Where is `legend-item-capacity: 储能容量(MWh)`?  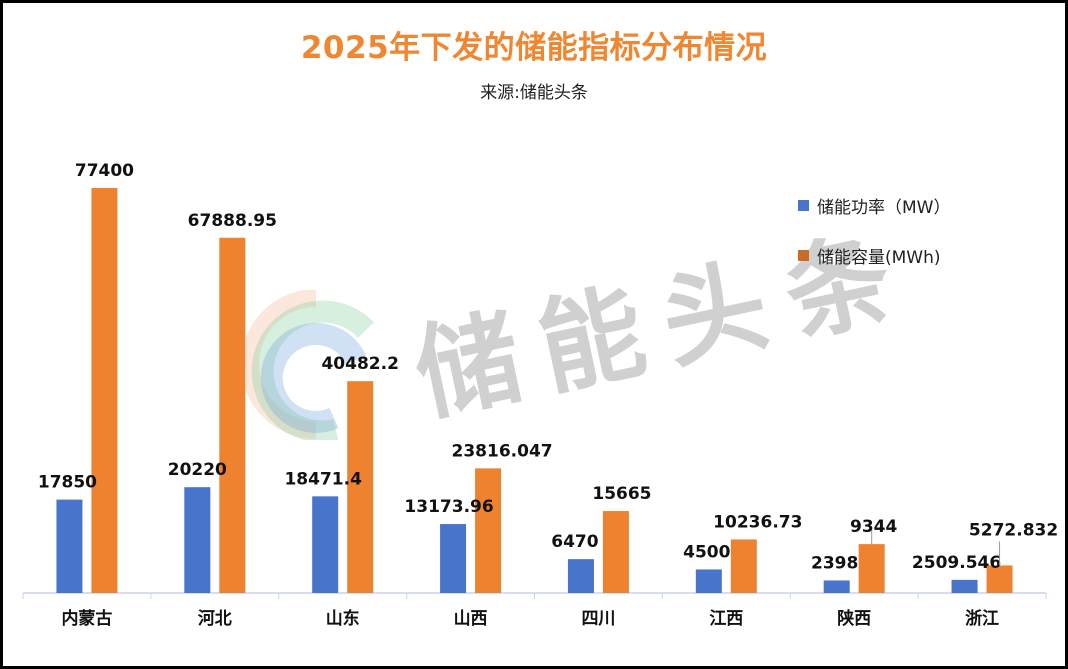 legend-item-capacity: 储能容量(MWh) is located at coordinates (874, 255).